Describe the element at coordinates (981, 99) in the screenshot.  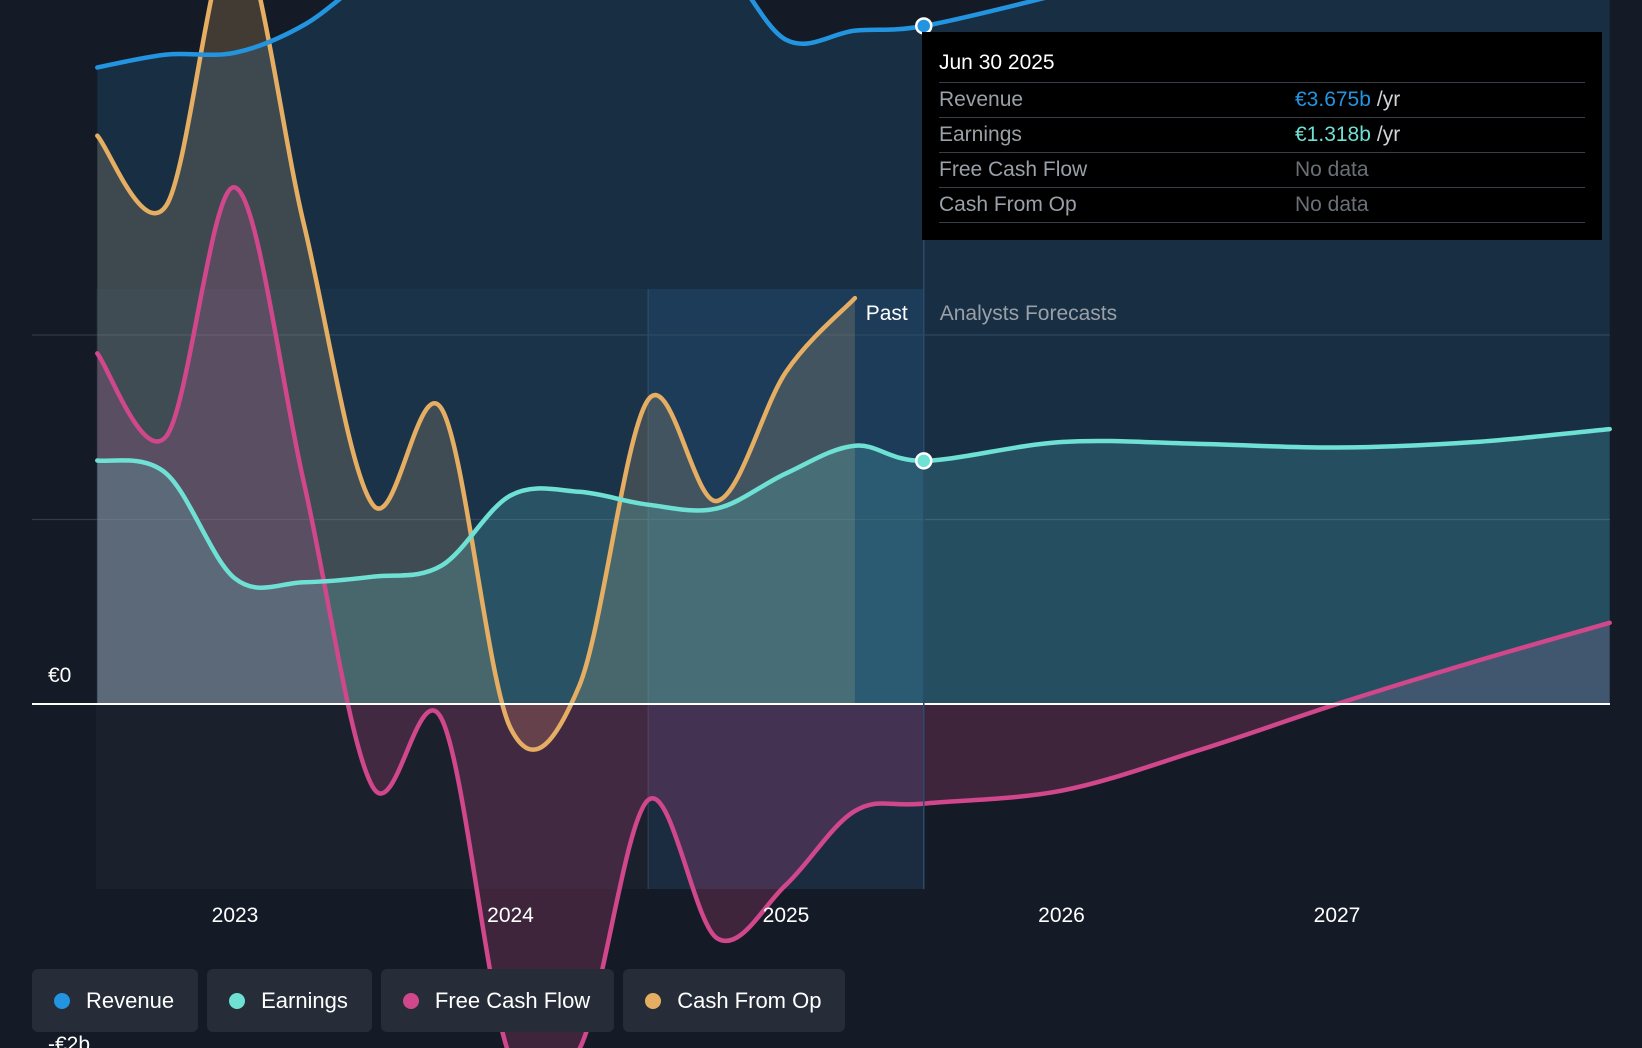
I see `tooltip-label: Revenue` at that location.